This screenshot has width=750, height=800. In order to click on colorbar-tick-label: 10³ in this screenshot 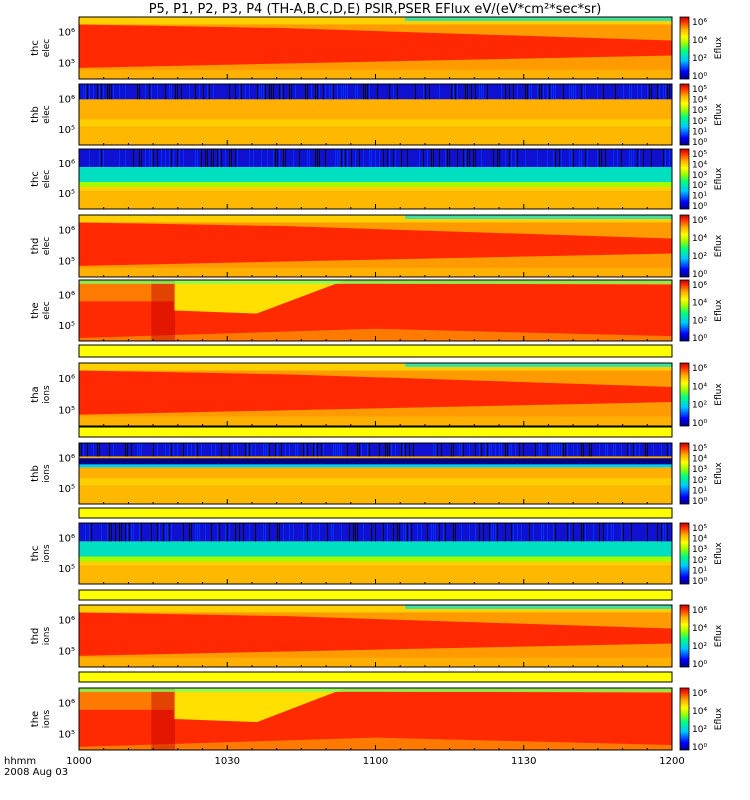, I will do `click(699, 550)`.